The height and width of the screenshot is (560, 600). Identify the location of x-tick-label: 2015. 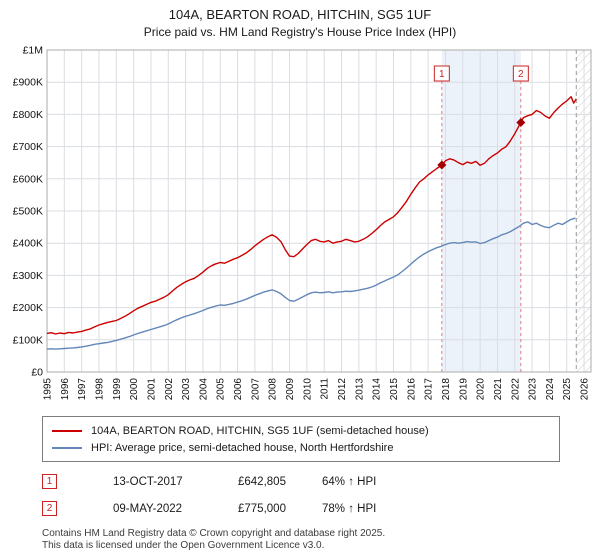
(394, 389).